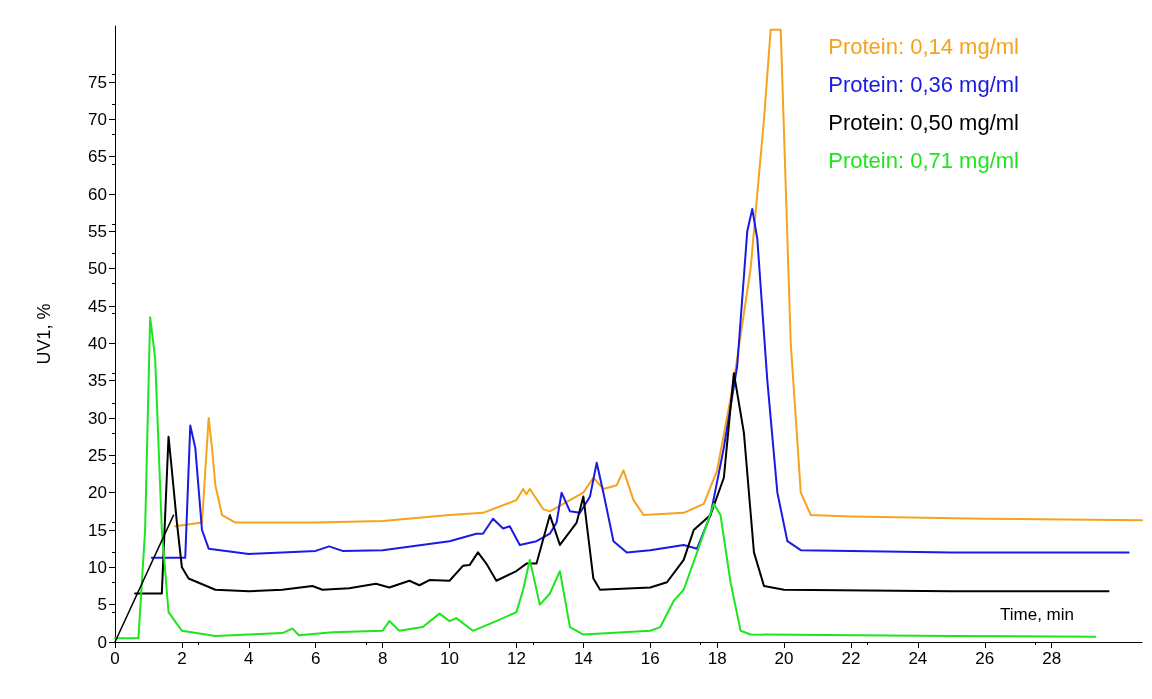 The width and height of the screenshot is (1152, 699). What do you see at coordinates (102, 605) in the screenshot?
I see `y-tick-label: 5` at bounding box center [102, 605].